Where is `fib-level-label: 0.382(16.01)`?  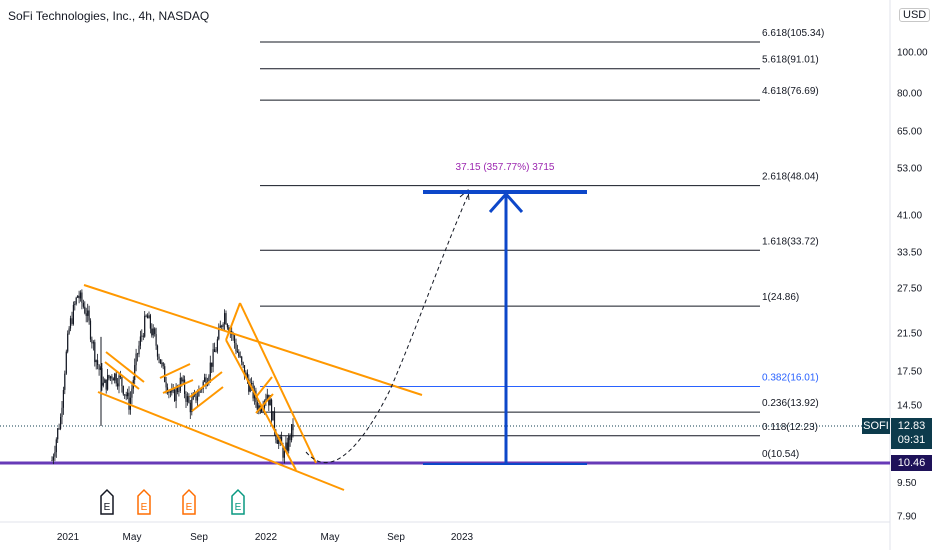
fib-level-label: 0.382(16.01) is located at coordinates (790, 378).